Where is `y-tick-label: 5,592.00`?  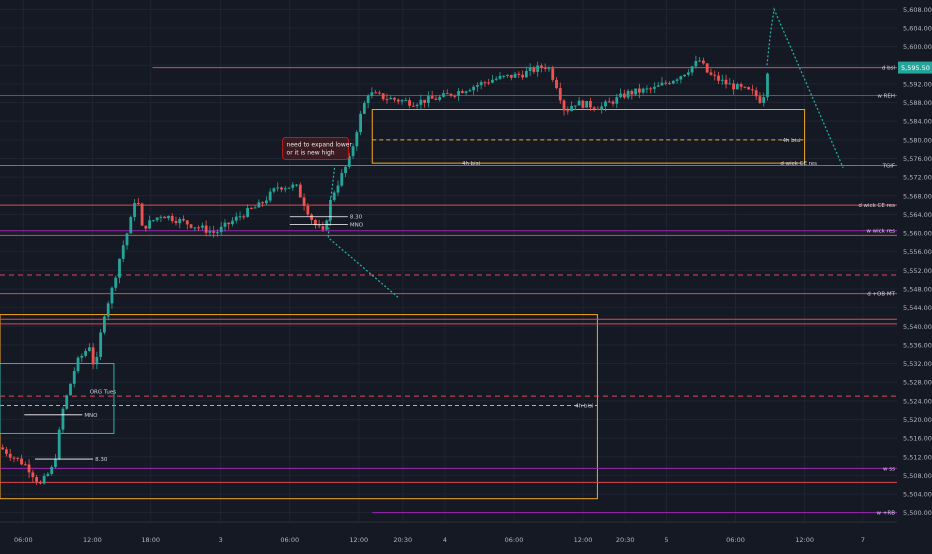 y-tick-label: 5,592.00 is located at coordinates (917, 84).